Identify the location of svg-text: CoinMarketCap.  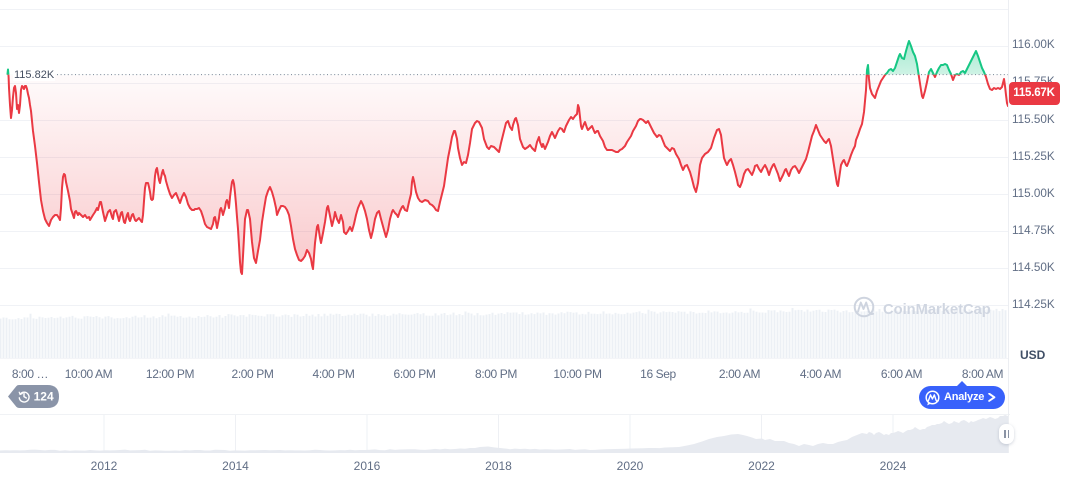
(937, 310).